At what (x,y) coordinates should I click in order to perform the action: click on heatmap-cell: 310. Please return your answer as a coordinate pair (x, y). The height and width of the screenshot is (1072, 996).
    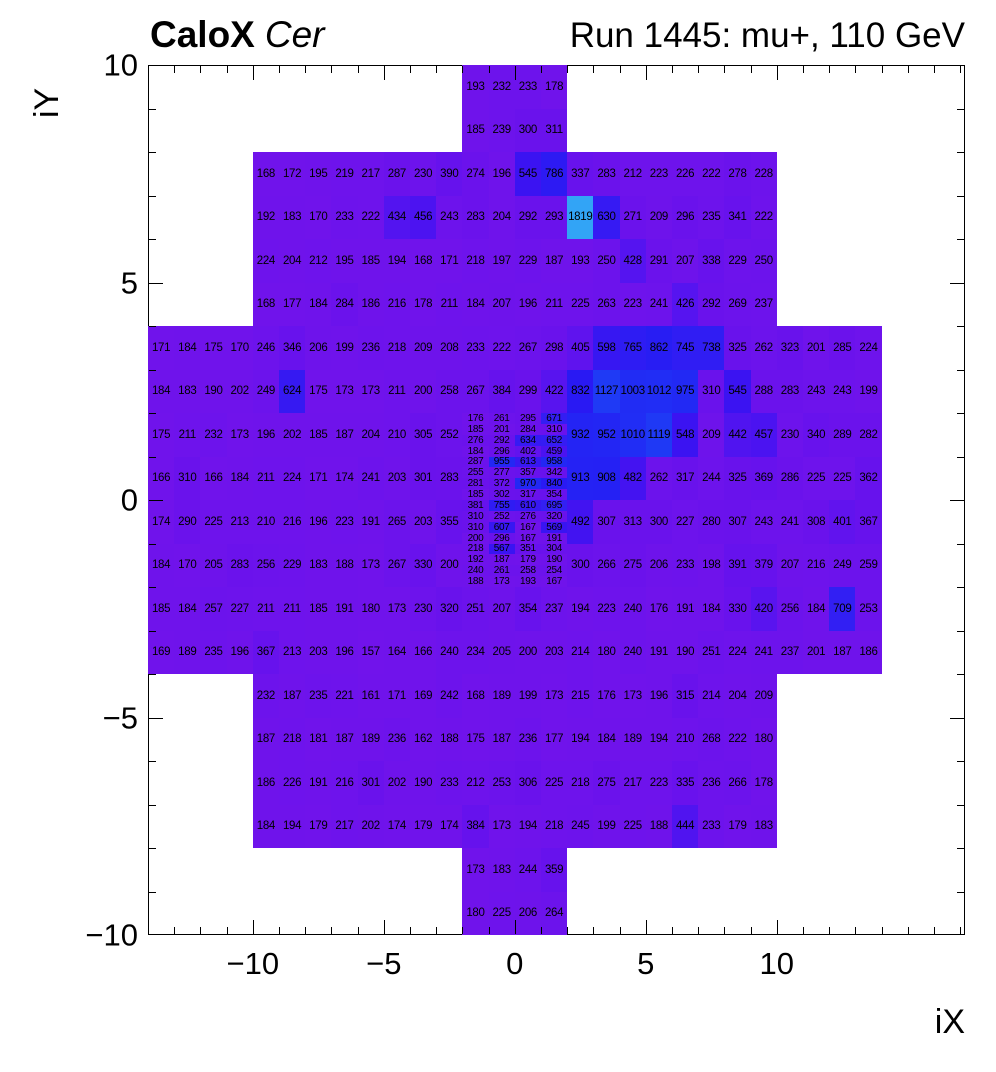
    Looking at the image, I should click on (475, 527).